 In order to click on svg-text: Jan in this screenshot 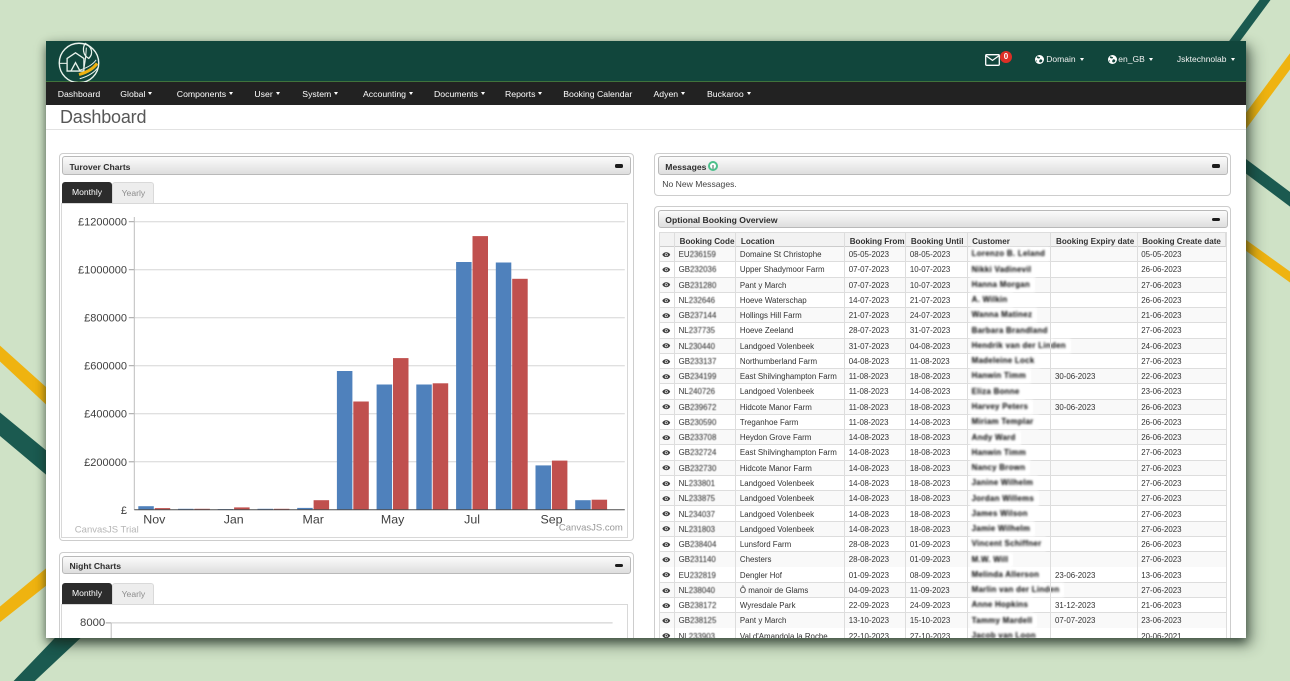, I will do `click(234, 519)`.